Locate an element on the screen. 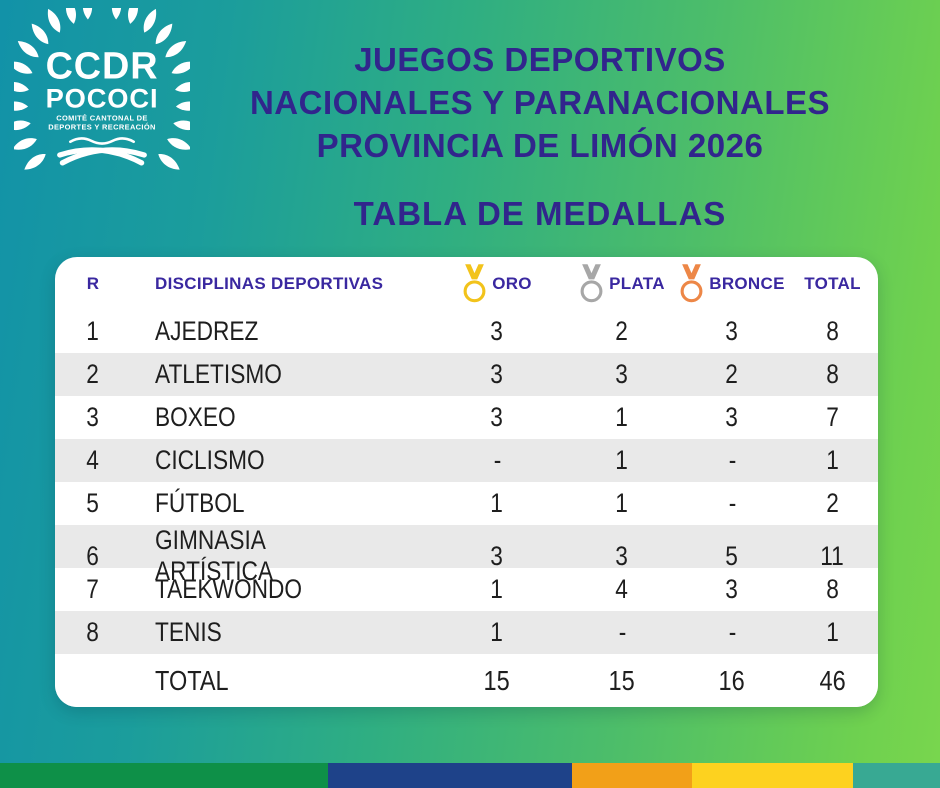  footer-segment-green is located at coordinates (164, 775).